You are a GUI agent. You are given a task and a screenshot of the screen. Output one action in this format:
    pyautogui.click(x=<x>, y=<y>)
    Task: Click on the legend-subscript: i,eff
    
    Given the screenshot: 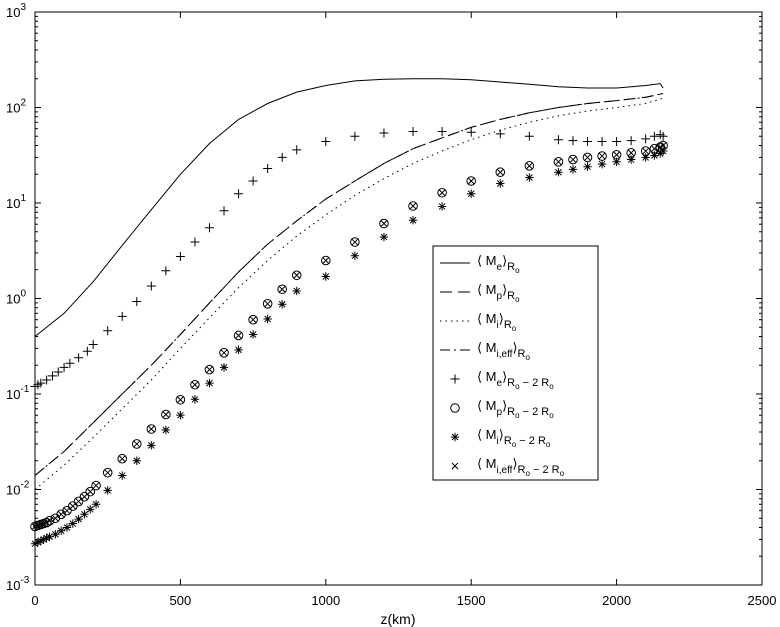 What is the action you would take?
    pyautogui.click(x=505, y=470)
    